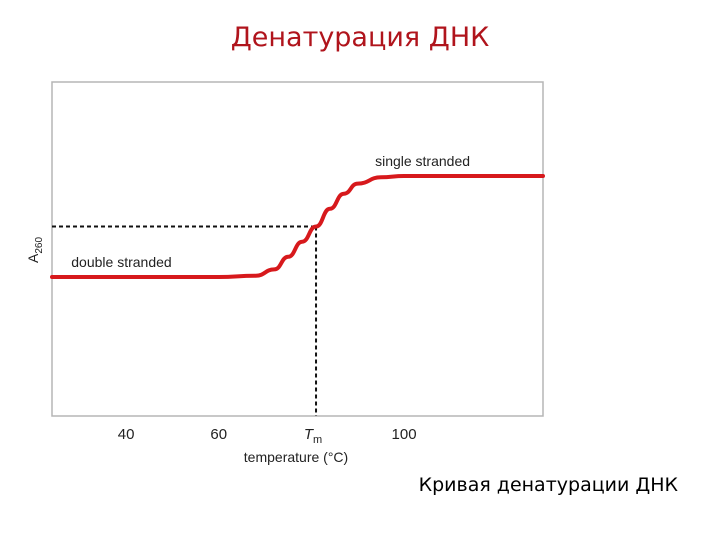 This screenshot has width=720, height=540. I want to click on x-tick-label-tm: Tm, so click(313, 436).